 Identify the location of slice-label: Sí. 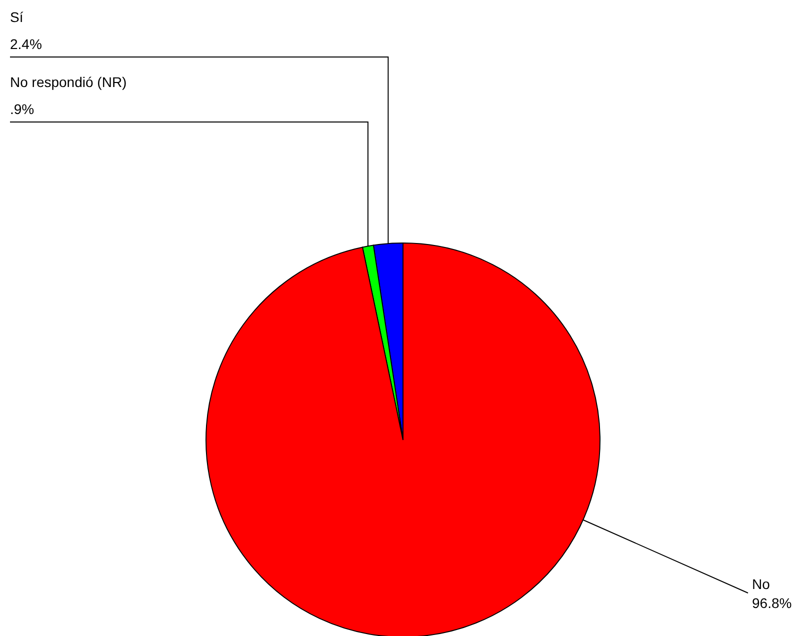
(17, 17).